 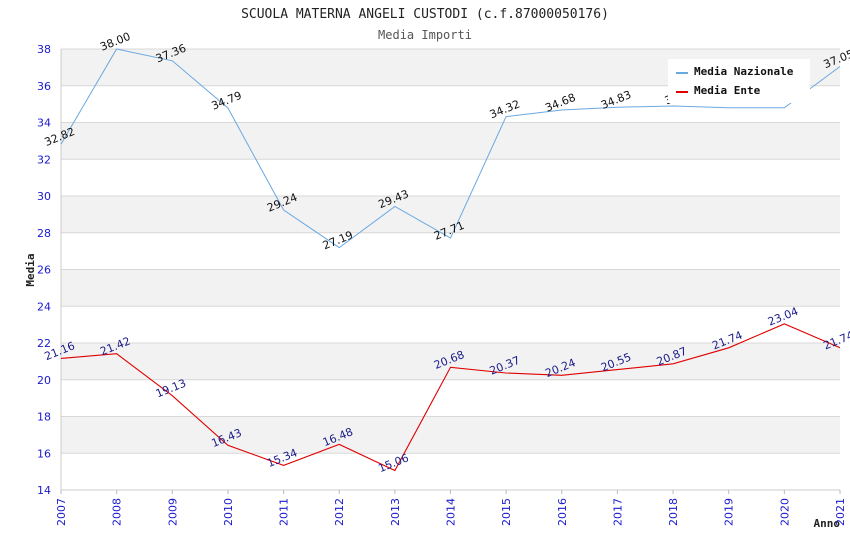 What do you see at coordinates (44, 123) in the screenshot?
I see `y-tick-label: 34` at bounding box center [44, 123].